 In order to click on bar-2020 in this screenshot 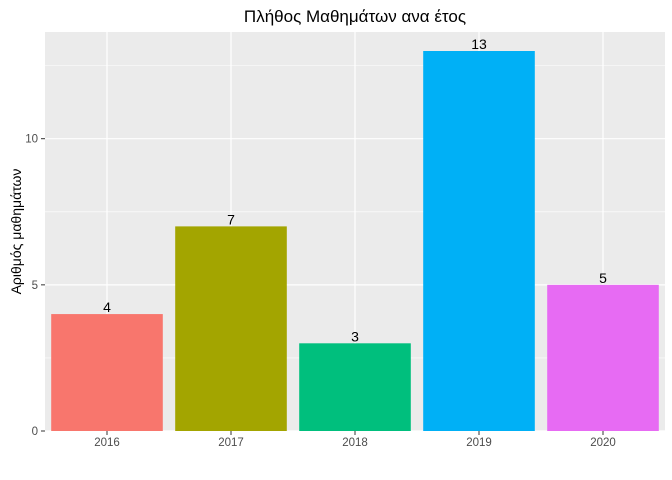, I will do `click(603, 357)`.